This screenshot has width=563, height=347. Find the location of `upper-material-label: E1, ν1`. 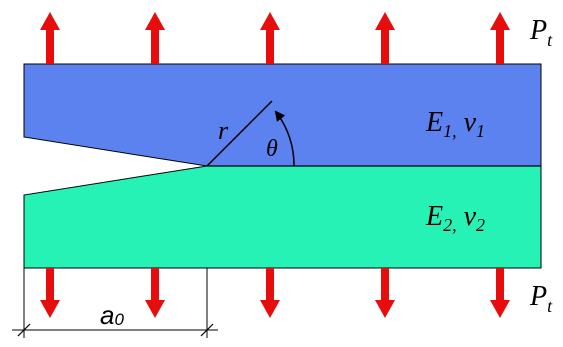

upper-material-label: E1, ν1 is located at coordinates (455, 124).